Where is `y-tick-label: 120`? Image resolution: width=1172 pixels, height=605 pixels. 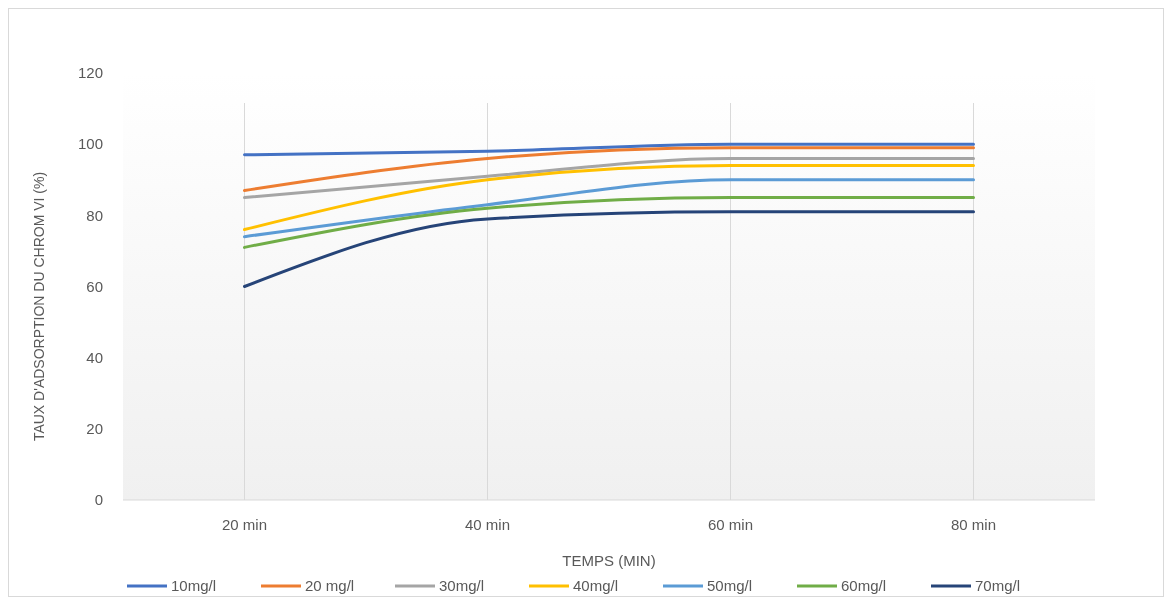 y-tick-label: 120 is located at coordinates (90, 73).